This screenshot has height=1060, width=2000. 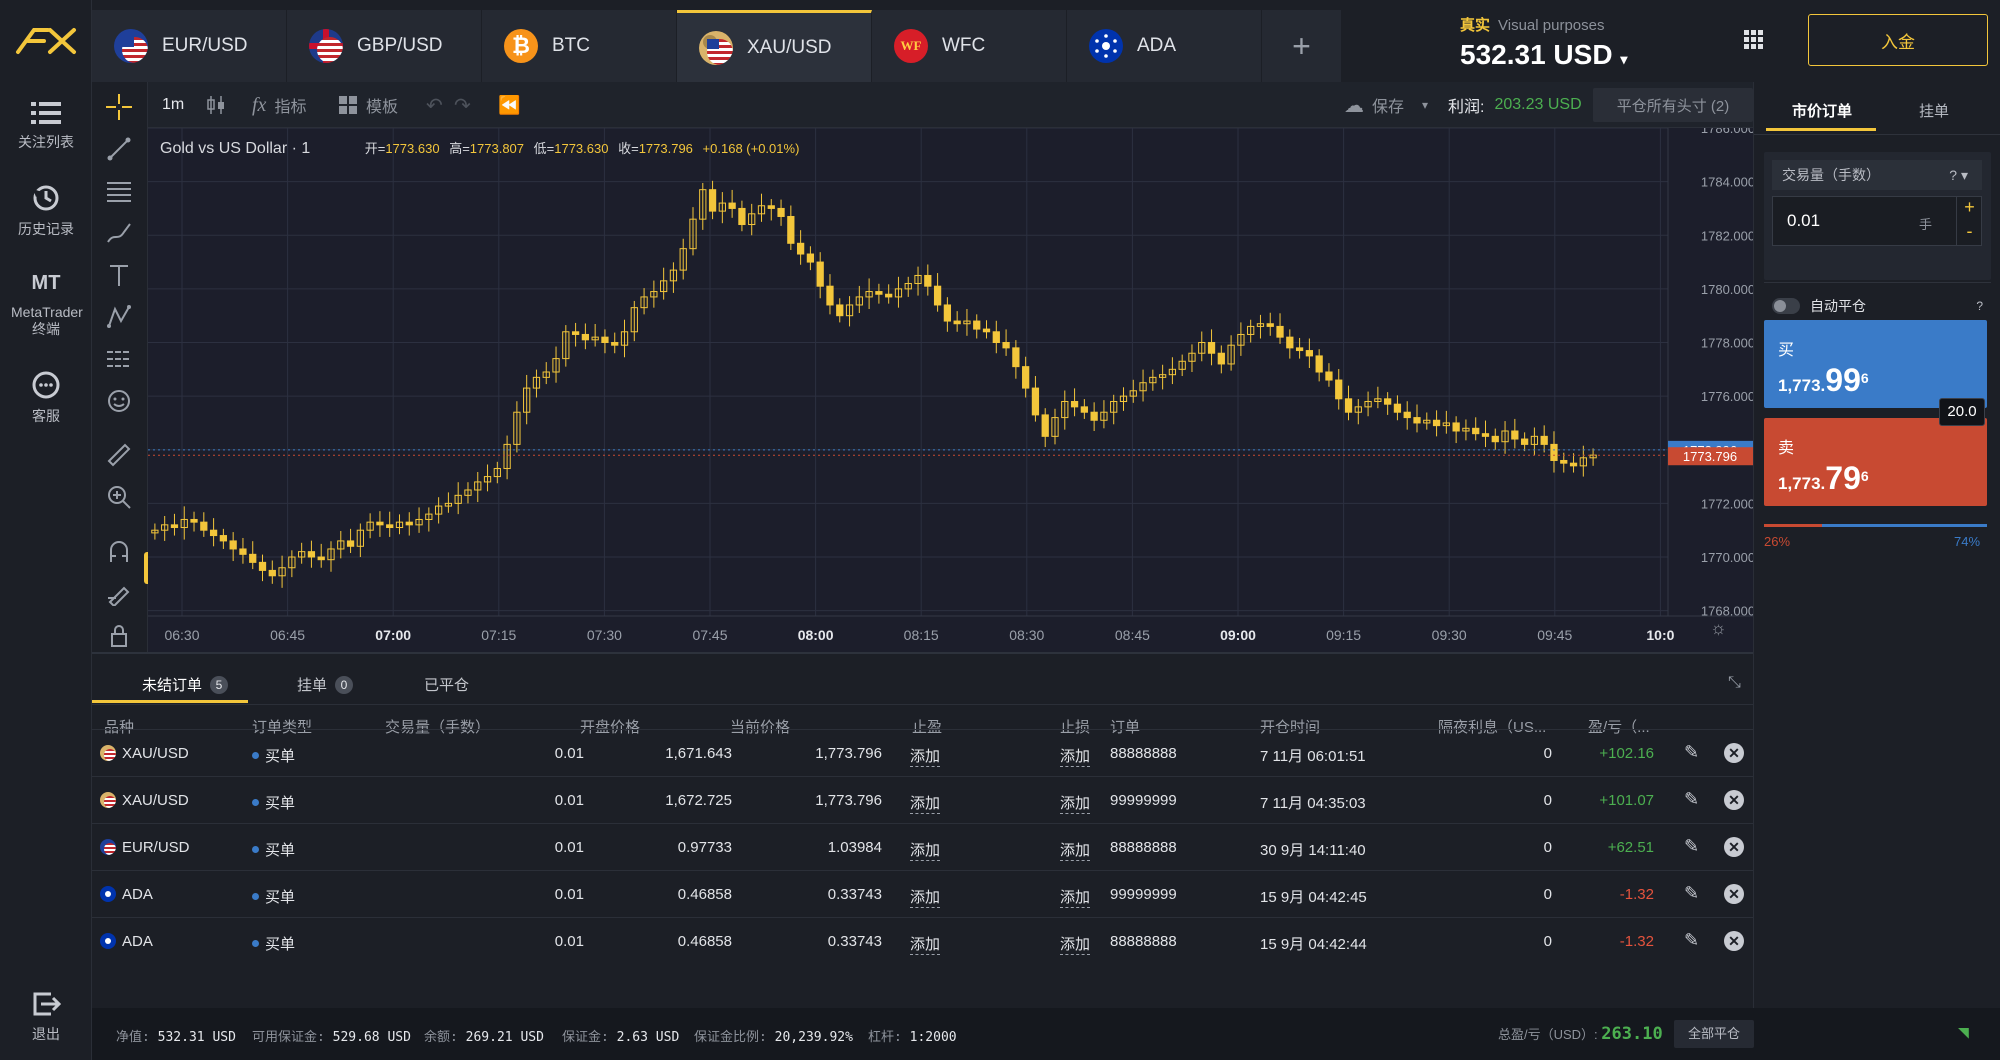 I want to click on templates-button: 模板, so click(x=368, y=105).